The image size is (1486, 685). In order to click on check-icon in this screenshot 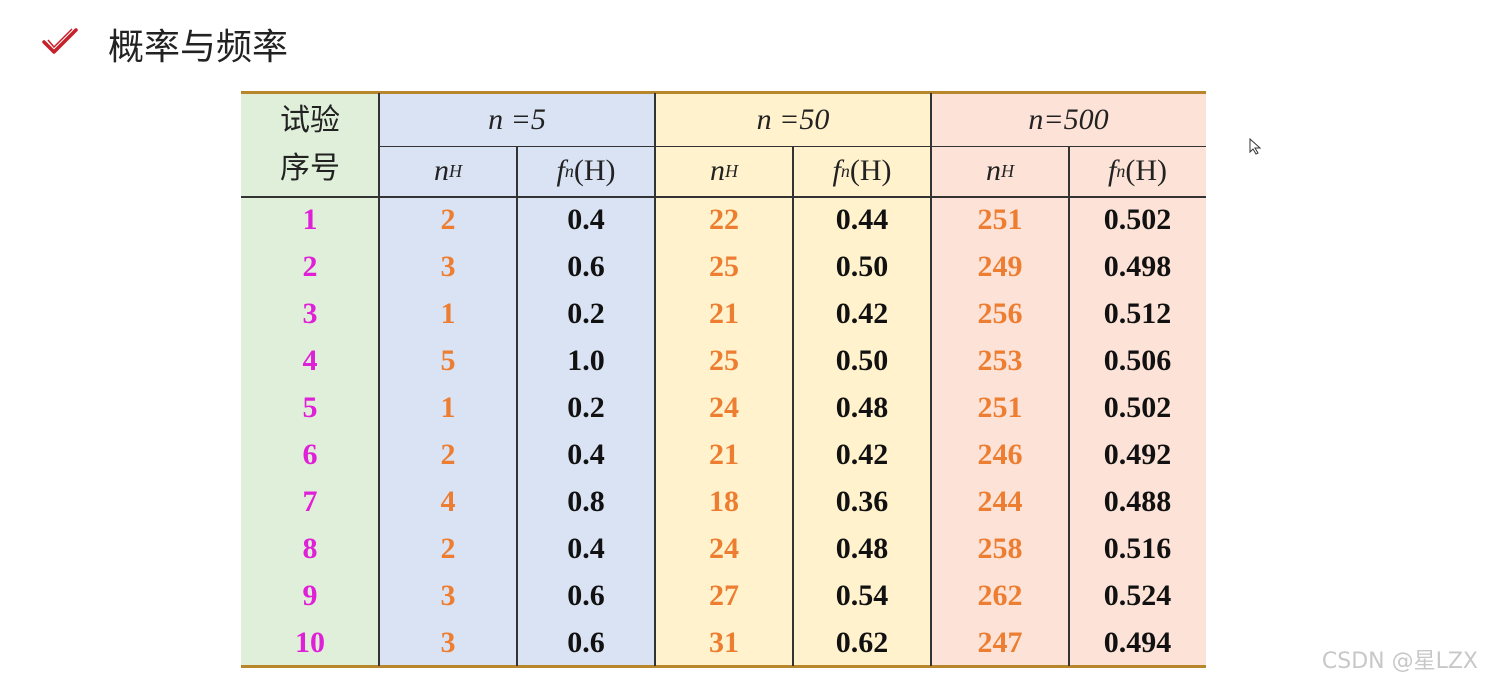, I will do `click(60, 41)`.